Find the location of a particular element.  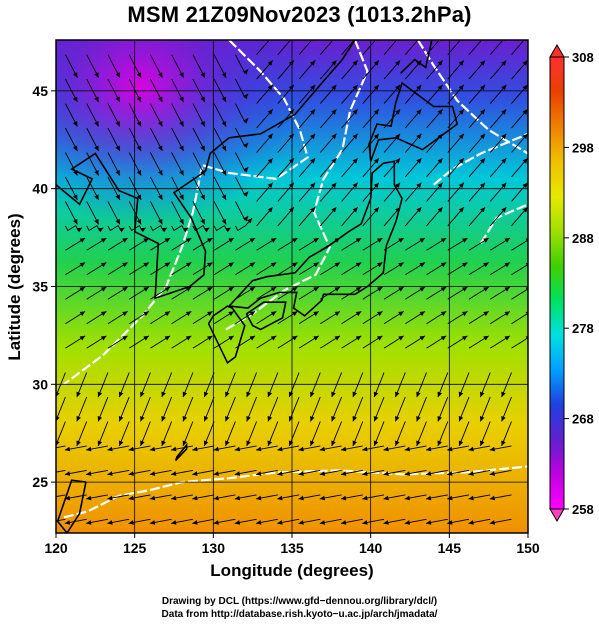

y-tick-label: 30 is located at coordinates (40, 384).